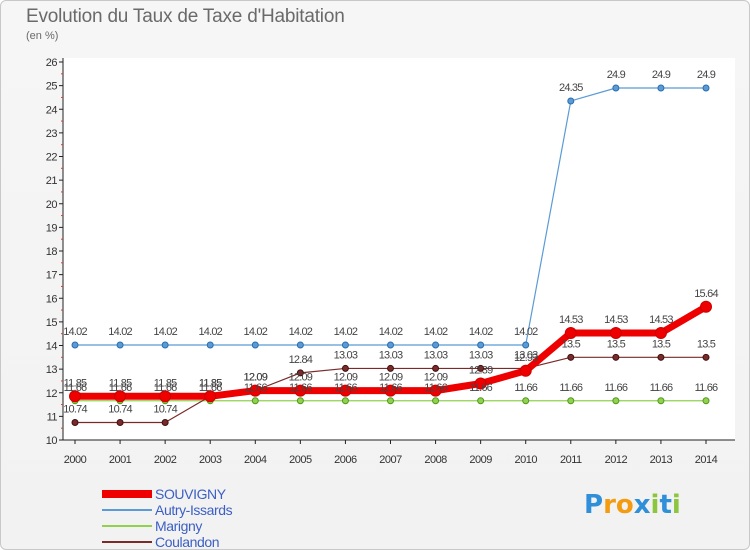 This screenshot has width=750, height=550. What do you see at coordinates (52, 63) in the screenshot?
I see `y-tick-label: 26` at bounding box center [52, 63].